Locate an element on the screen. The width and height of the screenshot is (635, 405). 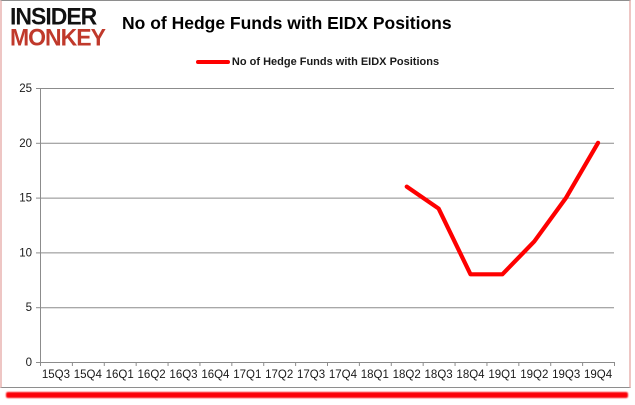
svg-text: 25 is located at coordinates (25, 89).